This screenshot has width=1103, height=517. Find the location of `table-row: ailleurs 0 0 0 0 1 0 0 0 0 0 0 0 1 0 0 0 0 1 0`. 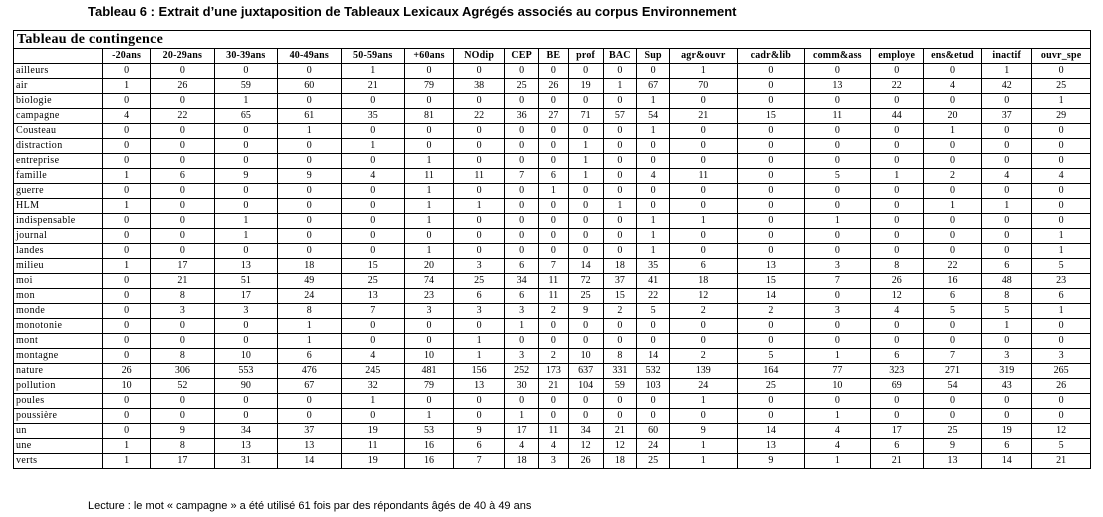

table-row: ailleurs 0 0 0 0 1 0 0 0 0 0 0 0 1 0 0 0 0 1 0 is located at coordinates (551, 71).